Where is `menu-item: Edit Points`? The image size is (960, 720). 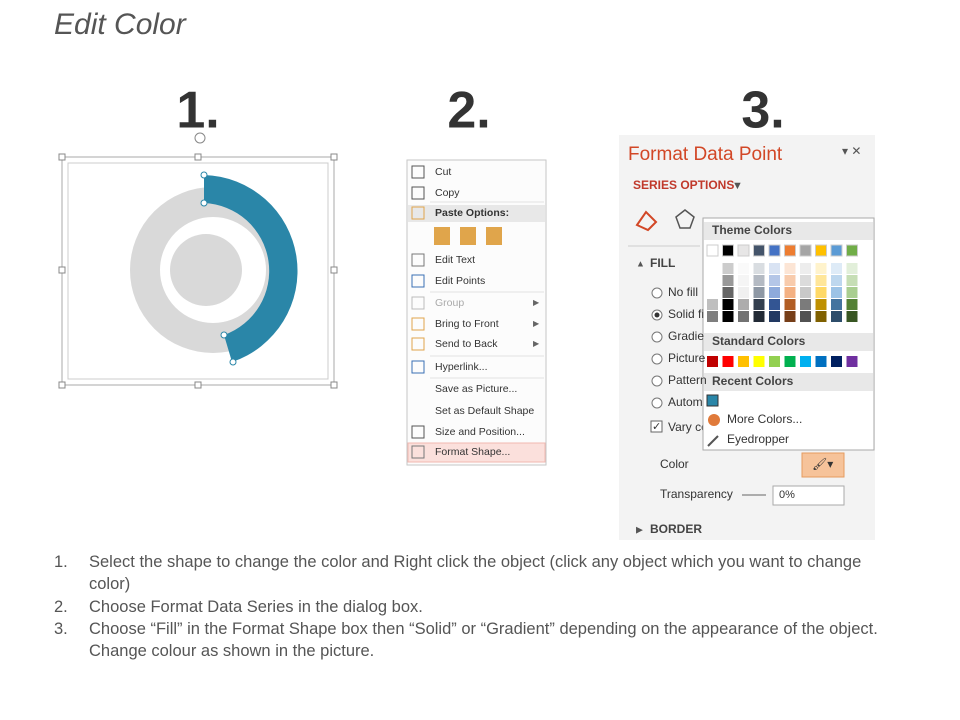 menu-item: Edit Points is located at coordinates (460, 281).